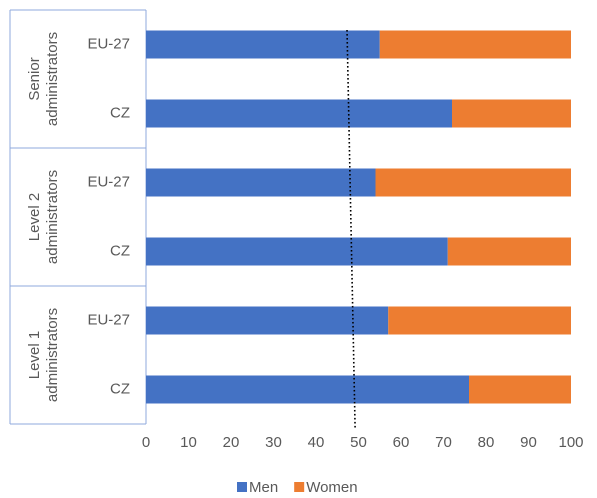  What do you see at coordinates (231, 442) in the screenshot?
I see `x-tick-label: 20` at bounding box center [231, 442].